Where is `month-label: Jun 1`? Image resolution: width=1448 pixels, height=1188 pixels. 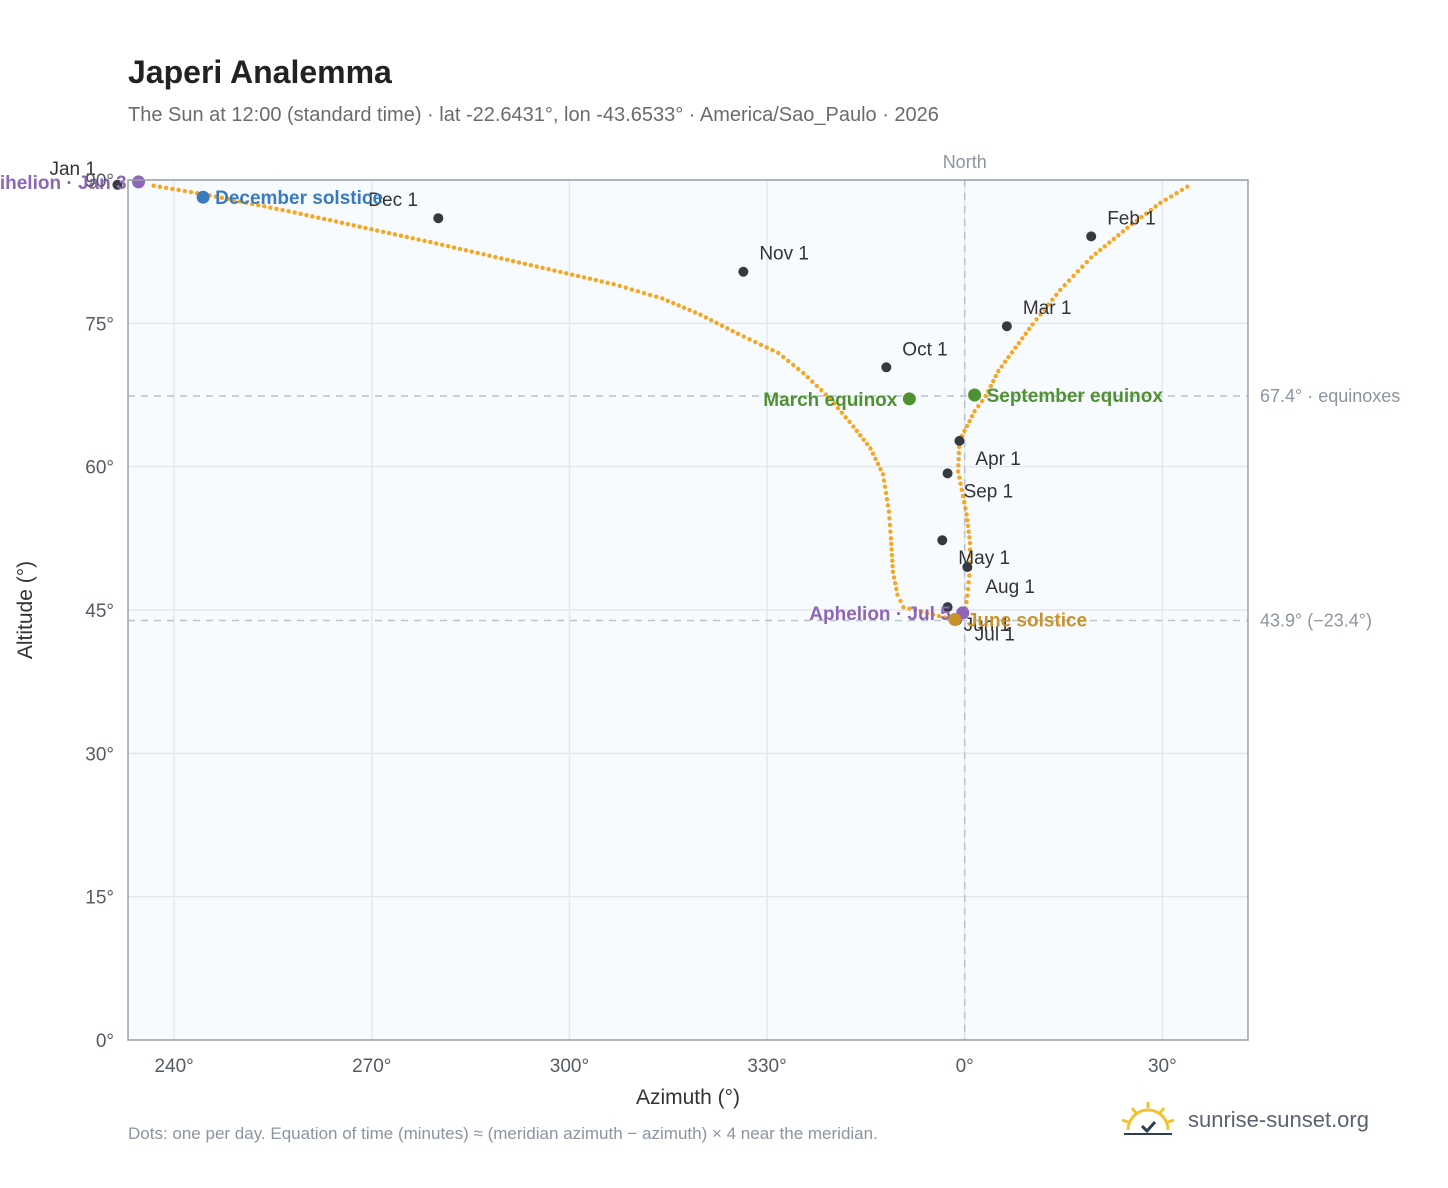
month-label: Jun 1 is located at coordinates (987, 625).